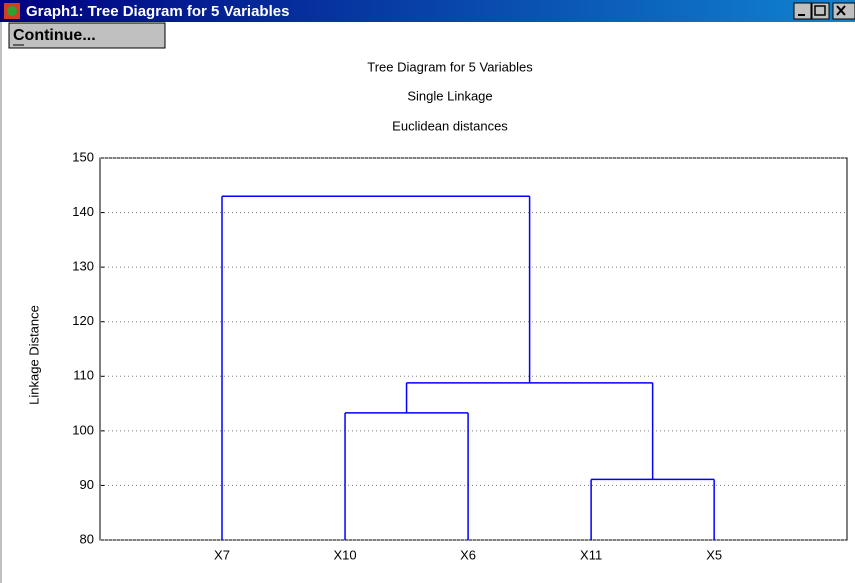  I want to click on maximize-glyph, so click(820, 10).